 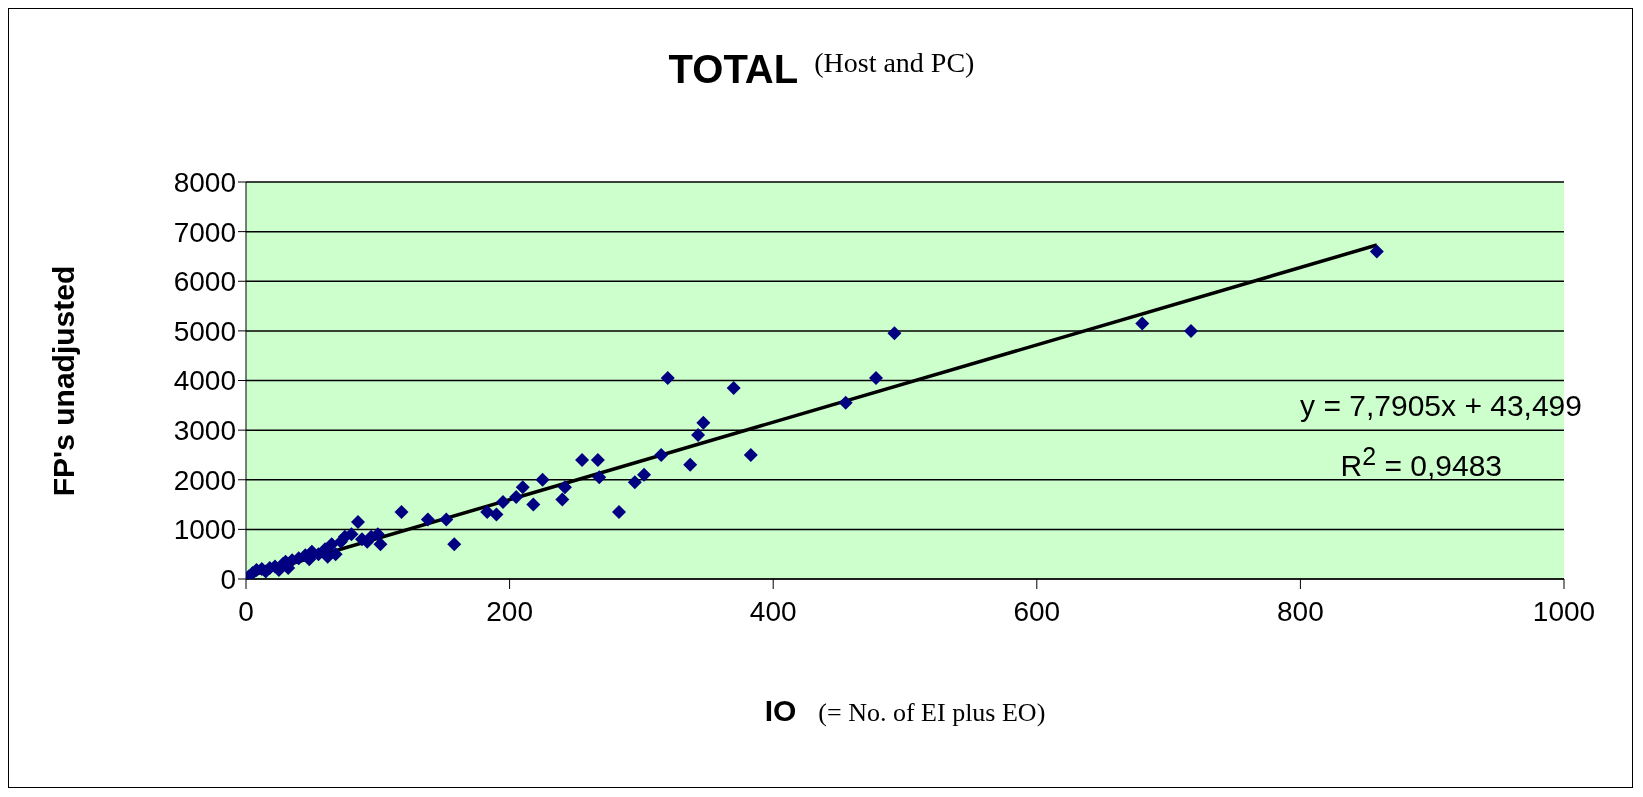 What do you see at coordinates (1441, 405) in the screenshot?
I see `annotation: y = 7,7905x + 43,499` at bounding box center [1441, 405].